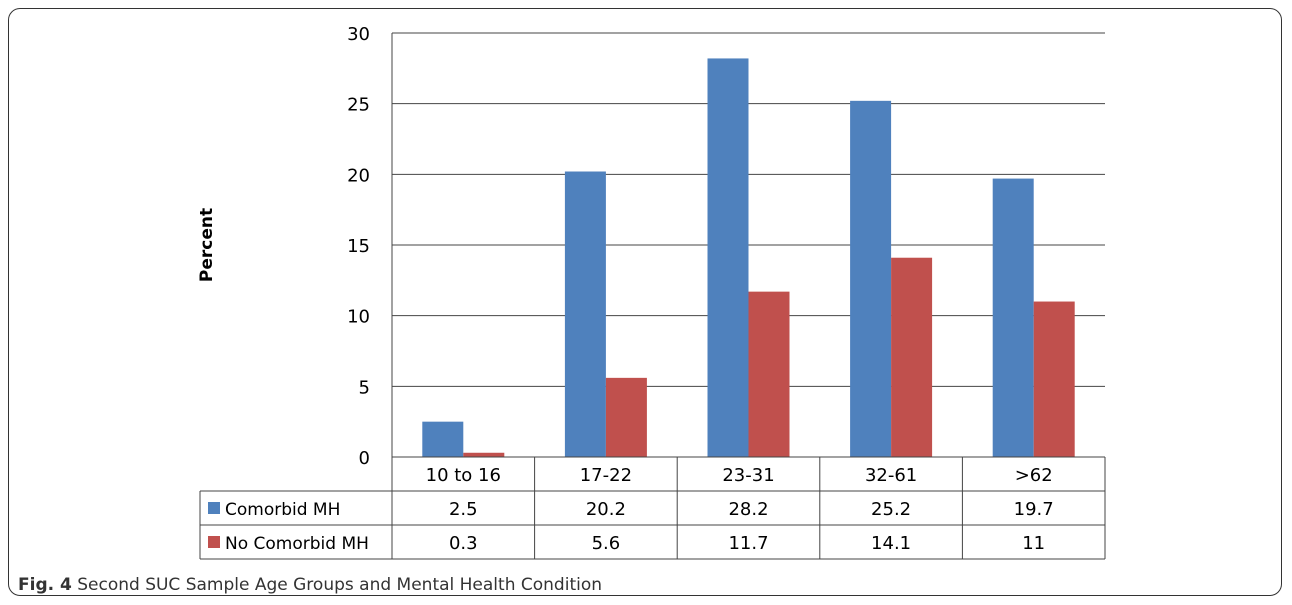 Image resolution: width=1292 pixels, height=605 pixels. I want to click on legend-label: No Comorbid MH, so click(297, 544).